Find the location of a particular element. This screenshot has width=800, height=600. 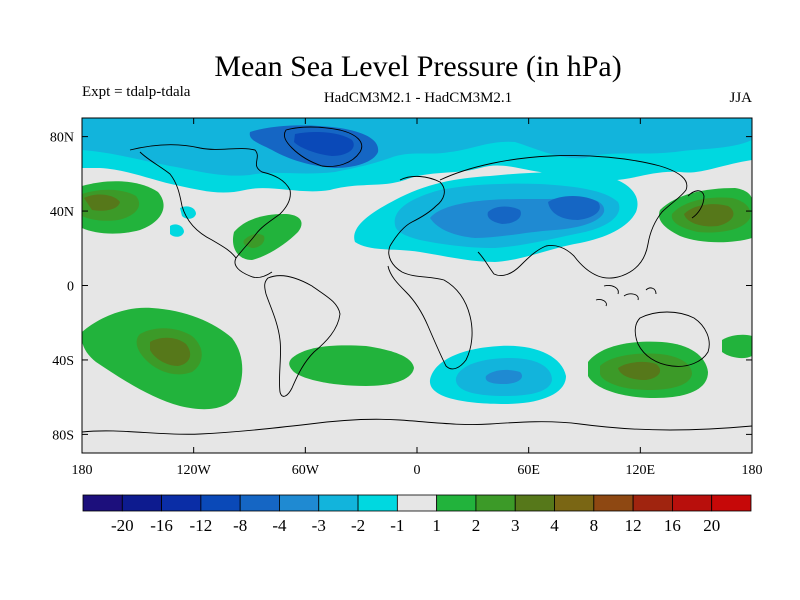

colorbar-label: -3 is located at coordinates (319, 525).